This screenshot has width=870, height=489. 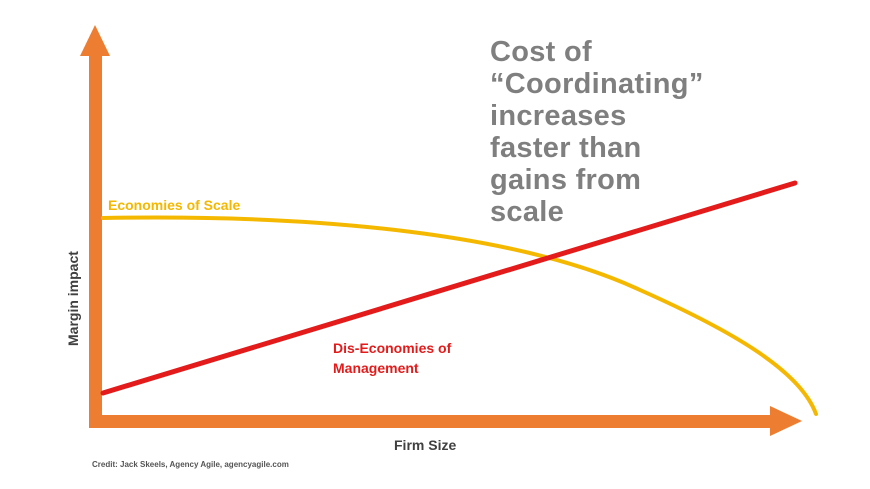 I want to click on x-axis, so click(x=445, y=421).